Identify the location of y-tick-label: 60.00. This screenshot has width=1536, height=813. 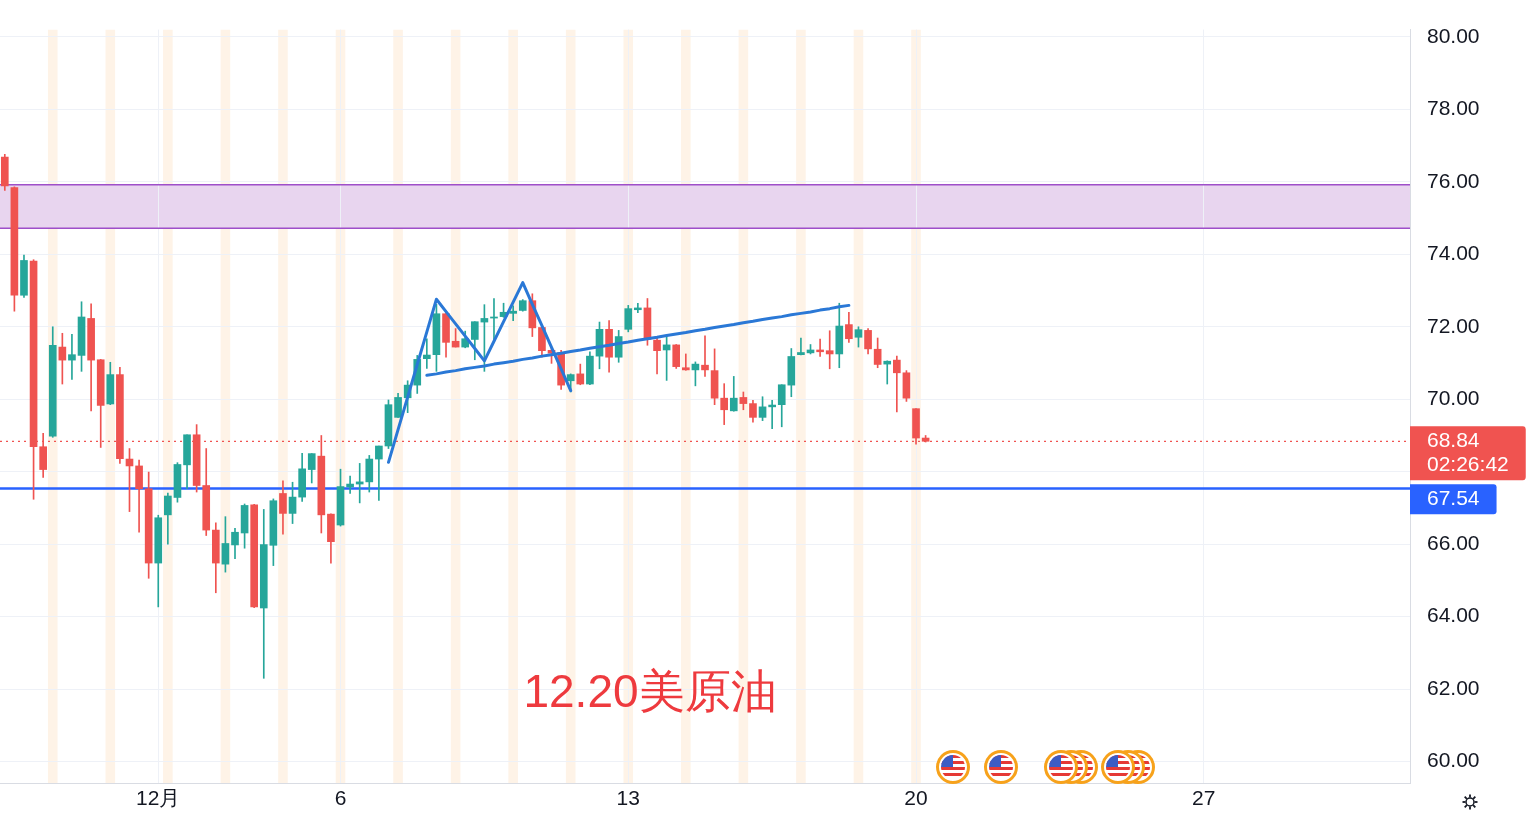
(1453, 760).